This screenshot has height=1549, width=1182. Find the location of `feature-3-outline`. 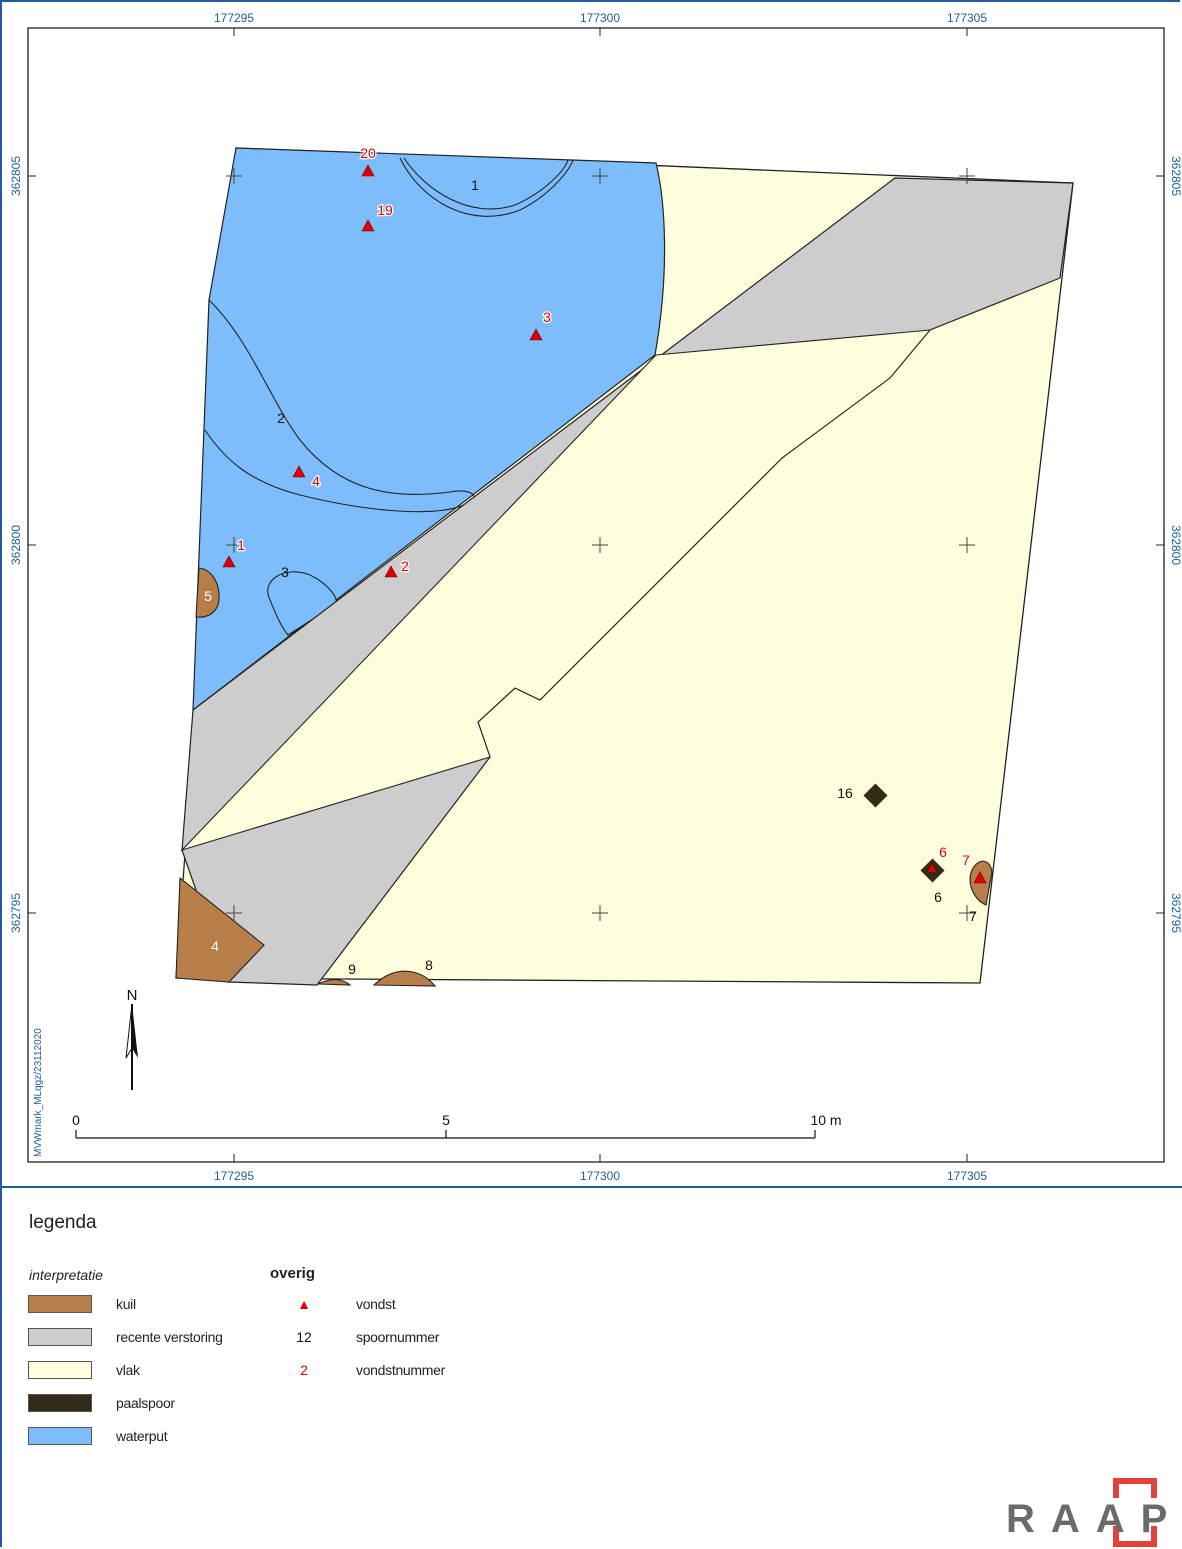

feature-3-outline is located at coordinates (302, 603).